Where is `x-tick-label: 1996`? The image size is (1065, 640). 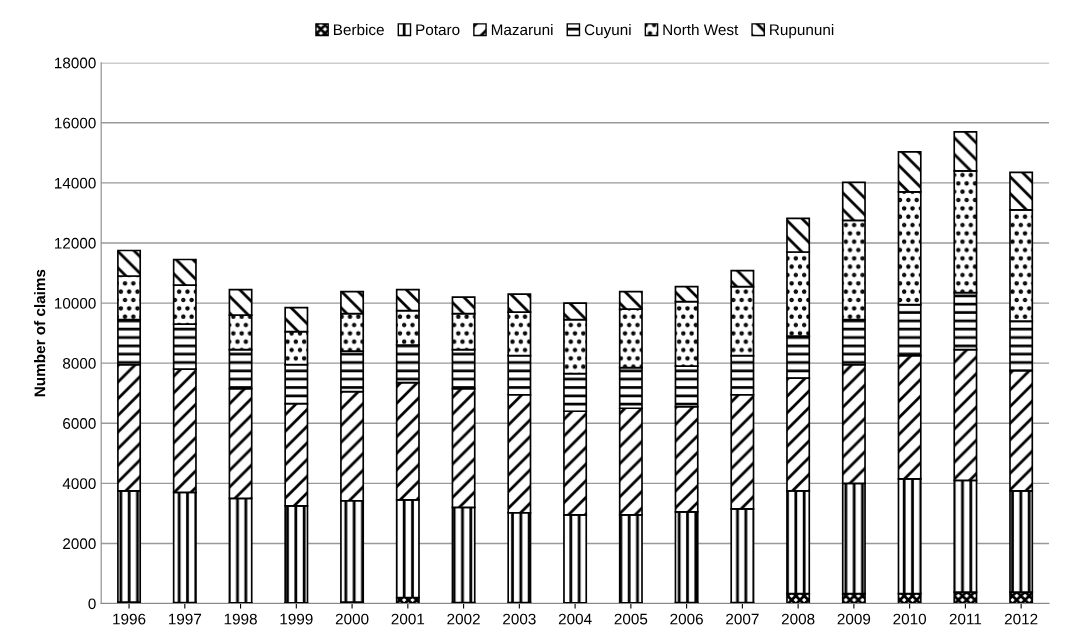 x-tick-label: 1996 is located at coordinates (129, 619).